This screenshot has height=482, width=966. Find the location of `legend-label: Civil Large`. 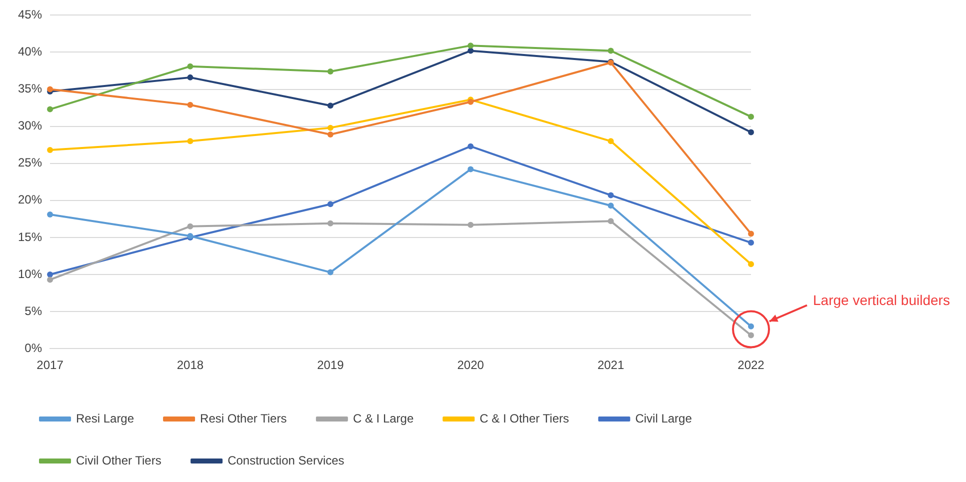

legend-label: Civil Large is located at coordinates (663, 418).